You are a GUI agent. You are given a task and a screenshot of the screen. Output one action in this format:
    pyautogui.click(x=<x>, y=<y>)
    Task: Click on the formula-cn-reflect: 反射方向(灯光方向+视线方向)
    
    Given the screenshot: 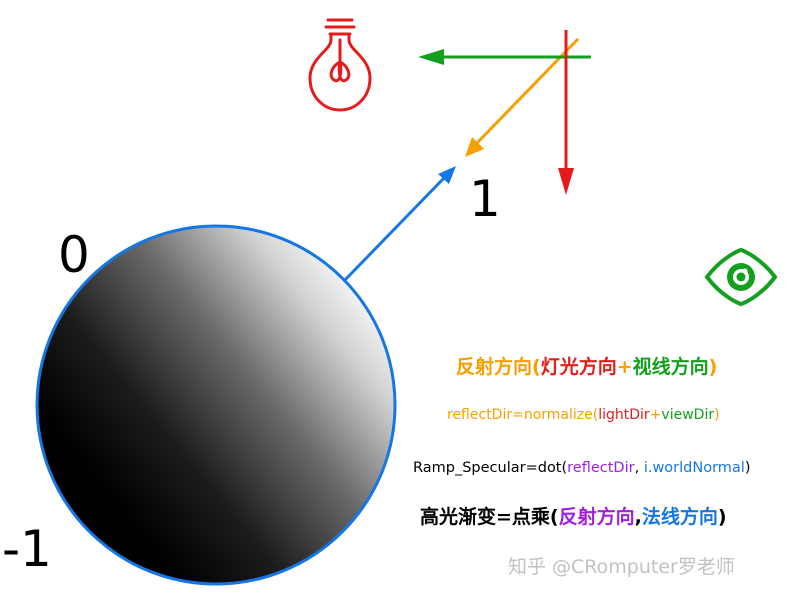 What is the action you would take?
    pyautogui.click(x=586, y=366)
    